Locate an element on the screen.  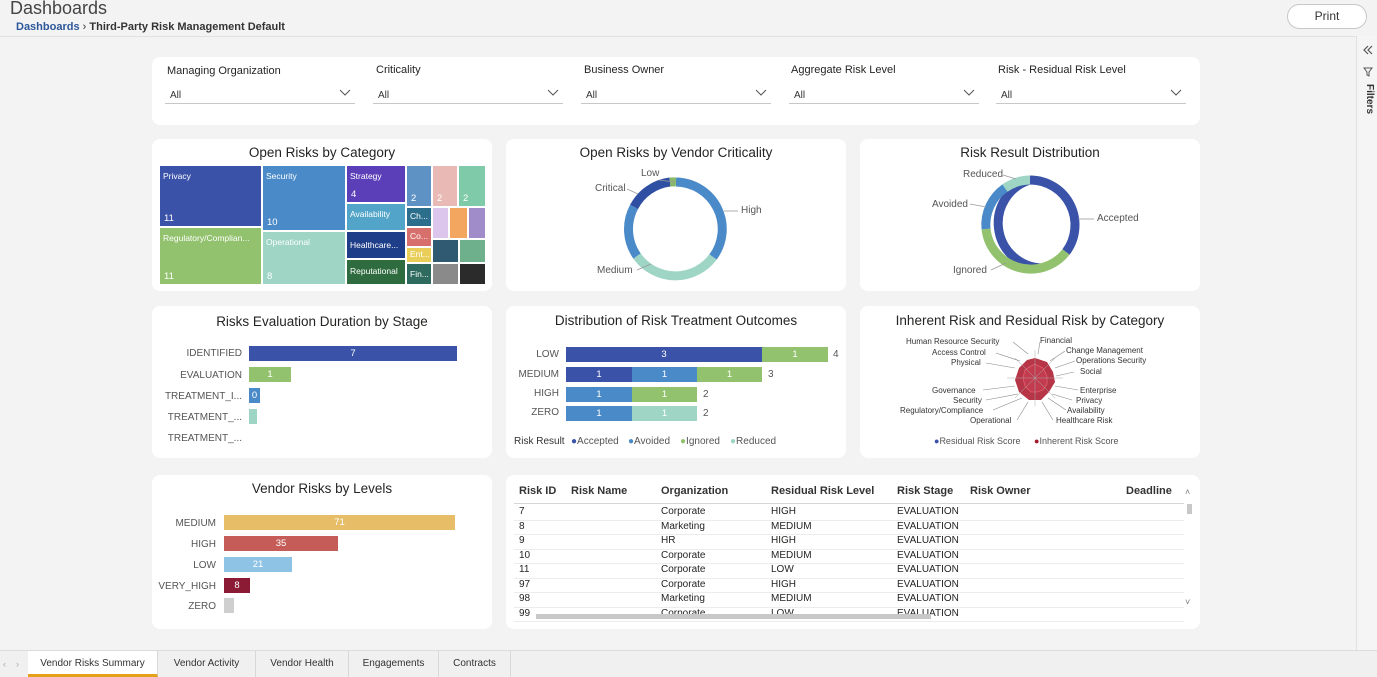
vendor-criticality-donut is located at coordinates (676, 215).